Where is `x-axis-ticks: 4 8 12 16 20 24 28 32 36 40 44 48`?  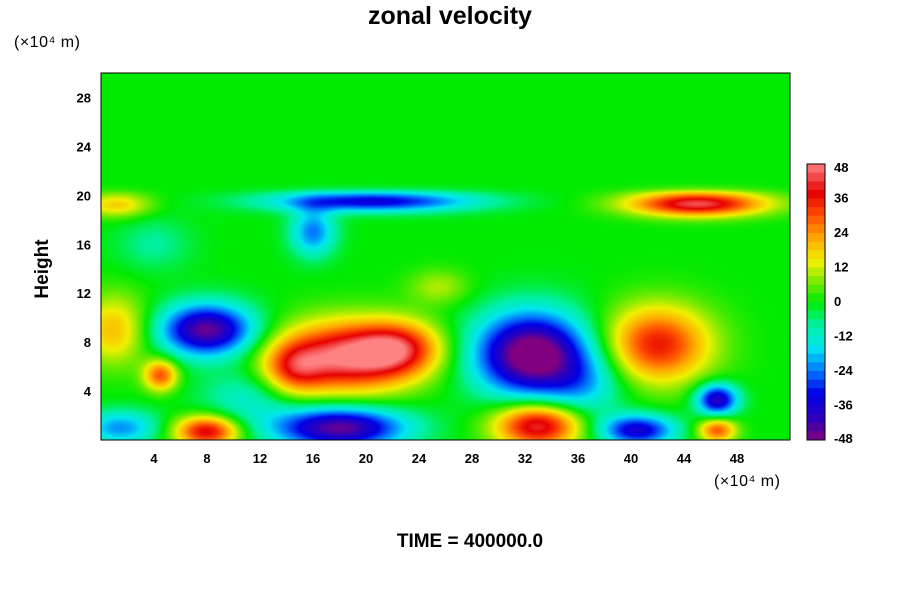 x-axis-ticks: 4 8 12 16 20 24 28 32 36 40 44 48 is located at coordinates (447, 458).